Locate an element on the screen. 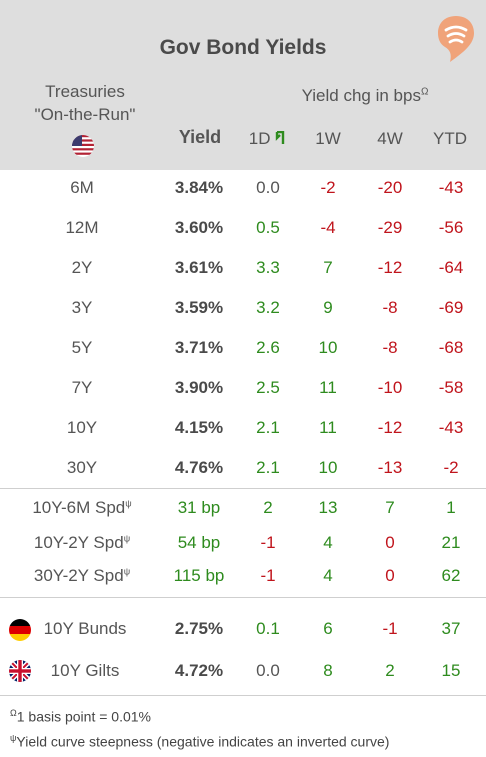  page-title: Gov Bond Yields is located at coordinates (243, 47).